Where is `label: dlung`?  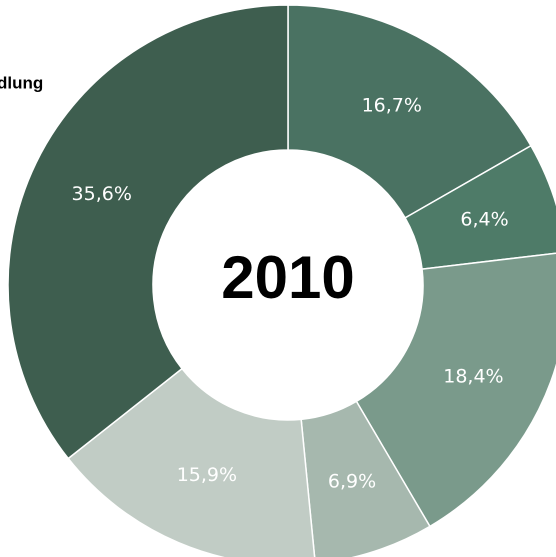 label: dlung is located at coordinates (21, 82).